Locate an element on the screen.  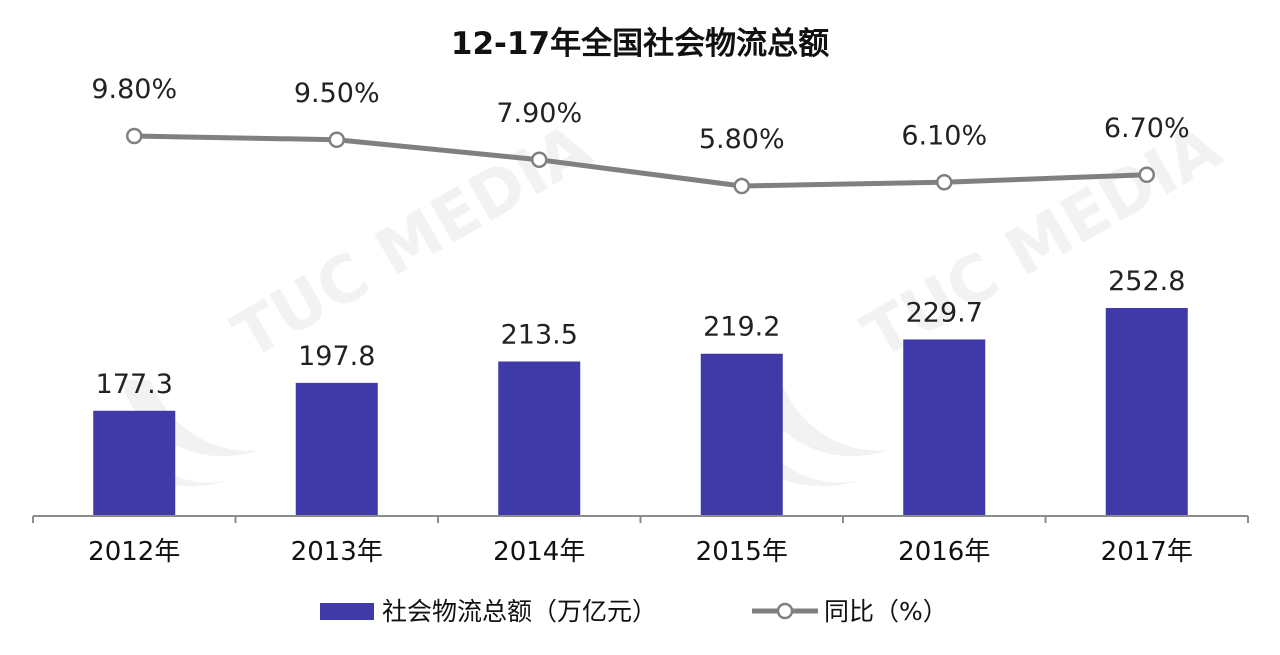
legend: 社会物流总额（万亿元） 同比（%） is located at coordinates (634, 611).